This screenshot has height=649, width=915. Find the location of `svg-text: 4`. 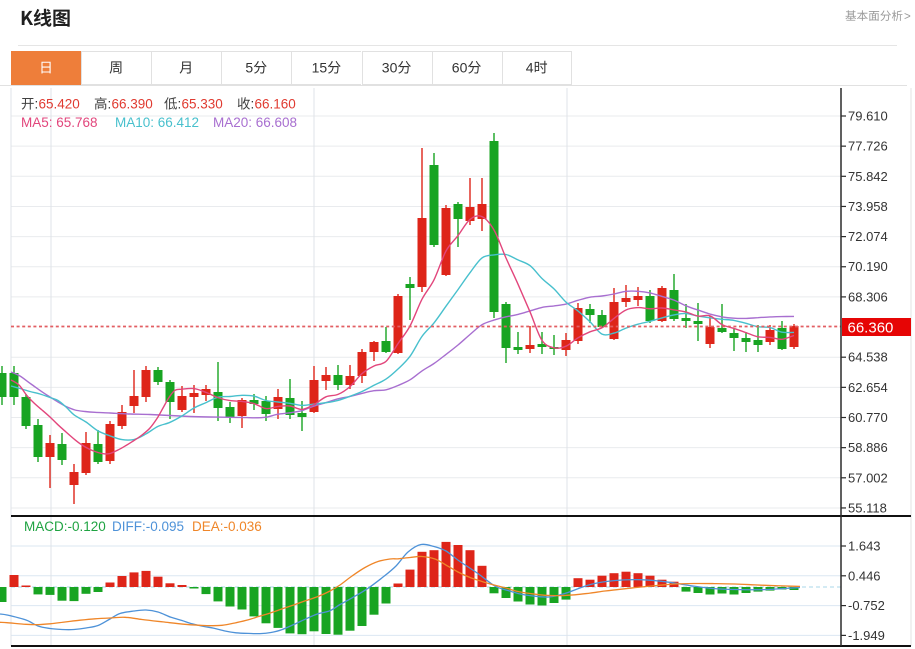

svg-text: 4 is located at coordinates (530, 68).